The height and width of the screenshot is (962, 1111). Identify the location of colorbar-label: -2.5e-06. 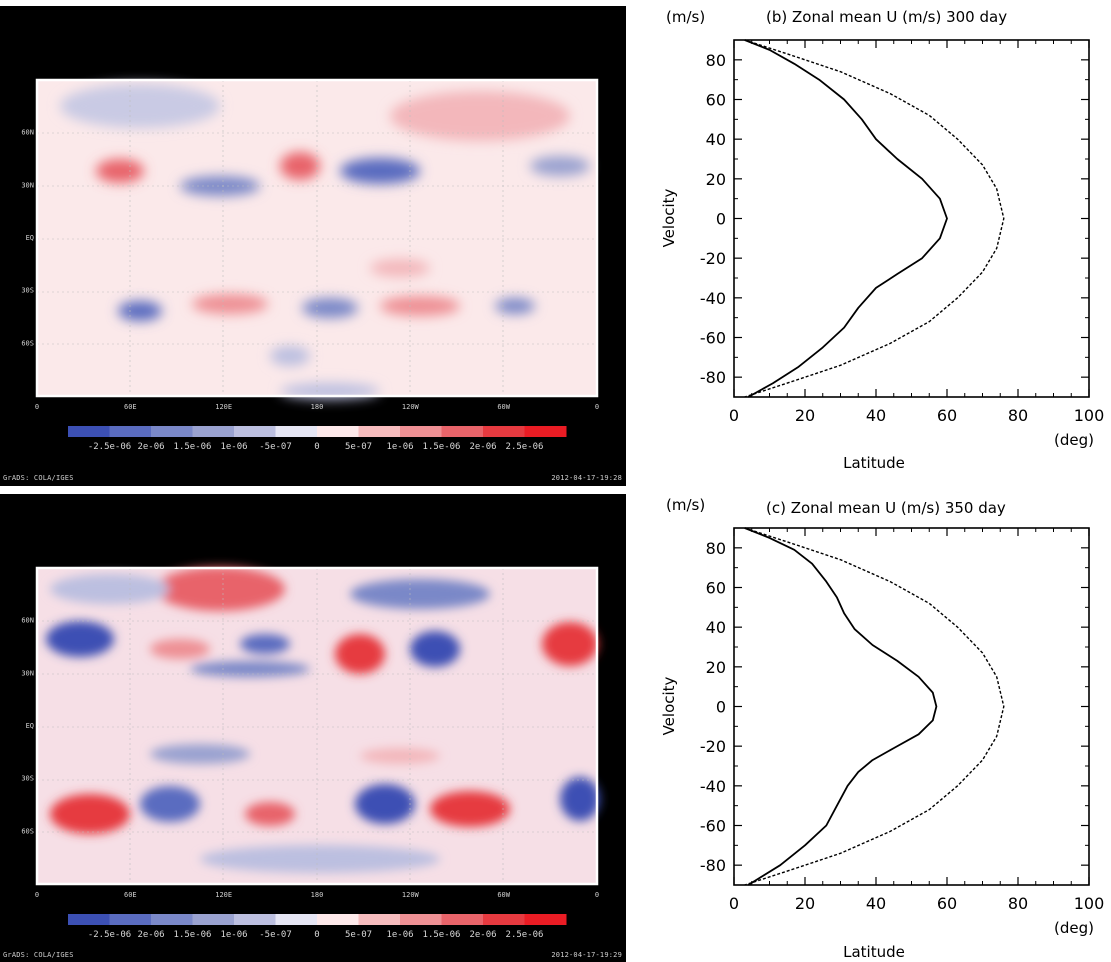
(109, 447).